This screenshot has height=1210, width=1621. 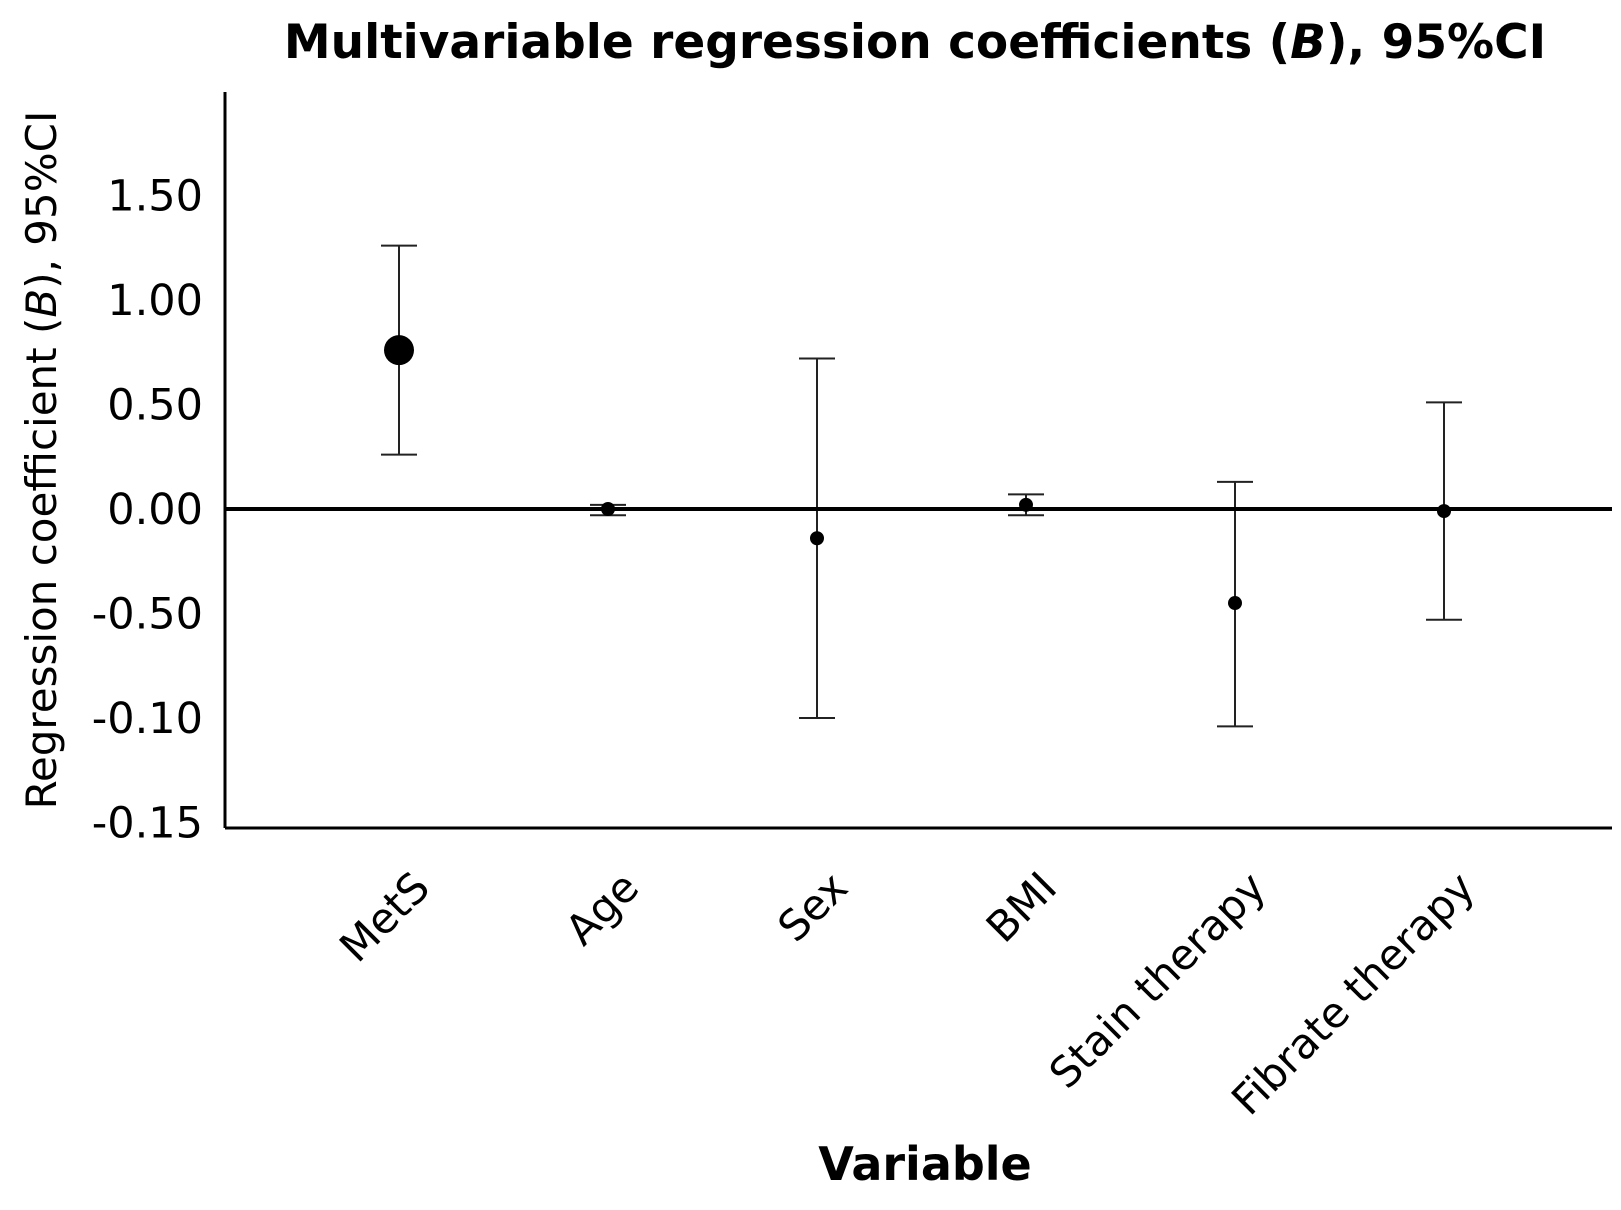 What do you see at coordinates (1157, 979) in the screenshot?
I see `x-tick-label: Stain therapy` at bounding box center [1157, 979].